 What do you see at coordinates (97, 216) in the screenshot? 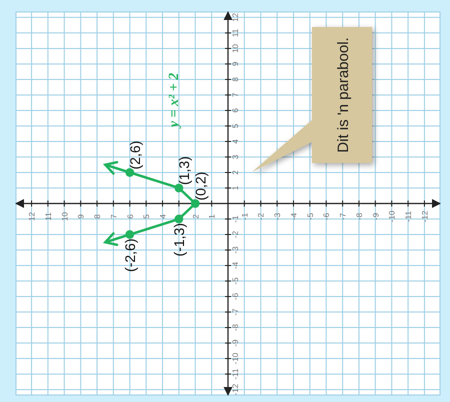
I see `x-tick-label: 8` at bounding box center [97, 216].